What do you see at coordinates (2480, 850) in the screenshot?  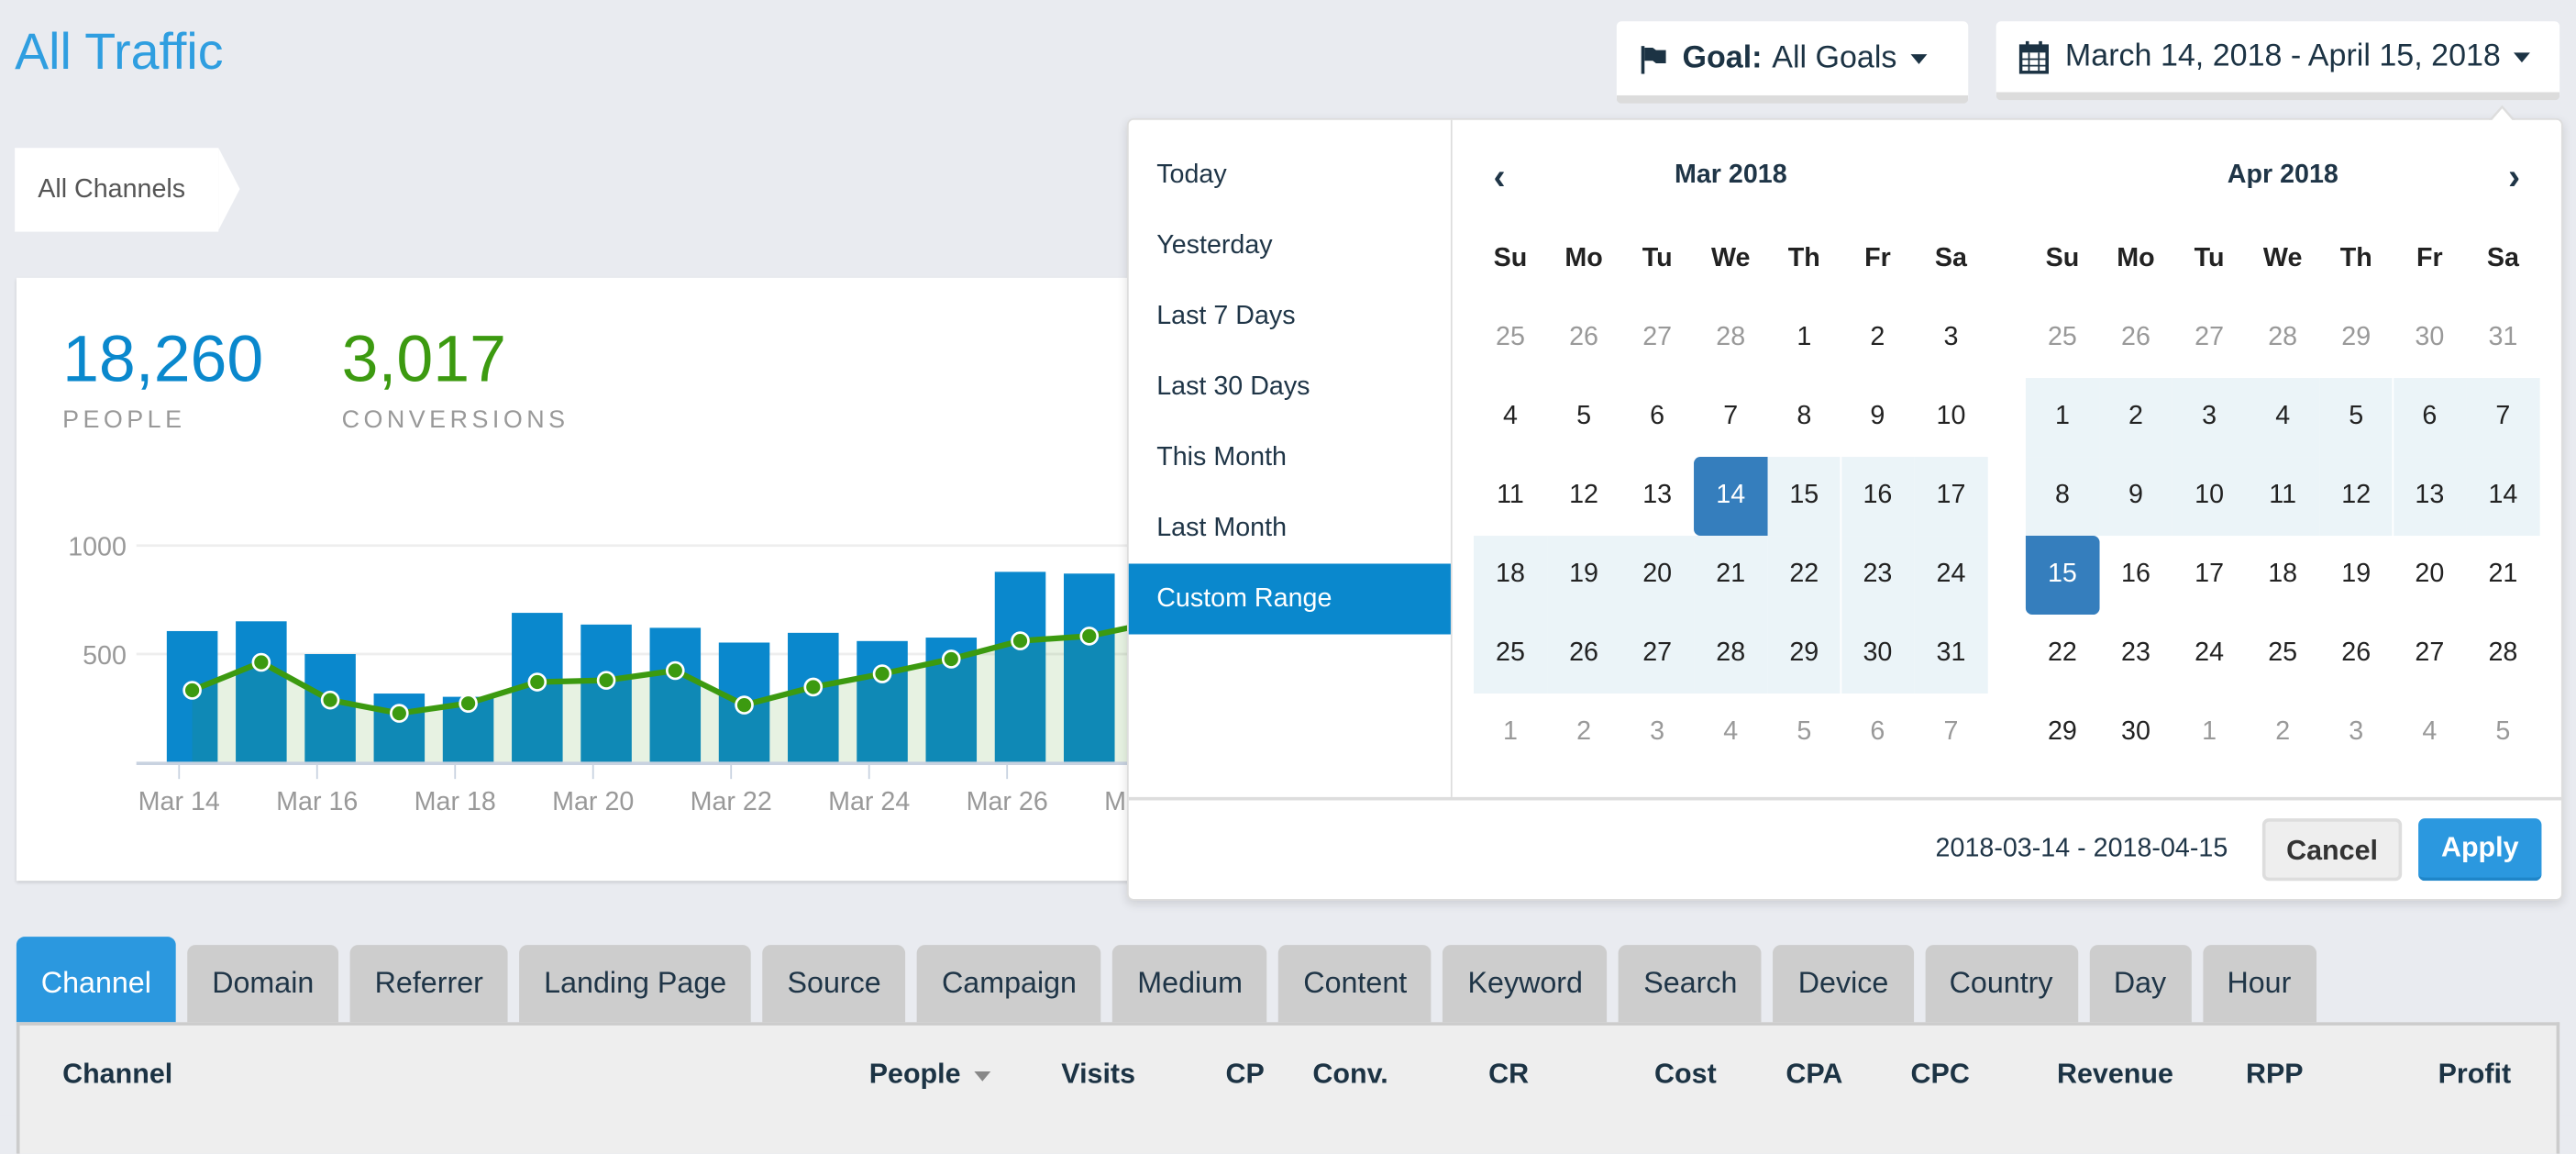 I see `apply-button: Apply` at bounding box center [2480, 850].